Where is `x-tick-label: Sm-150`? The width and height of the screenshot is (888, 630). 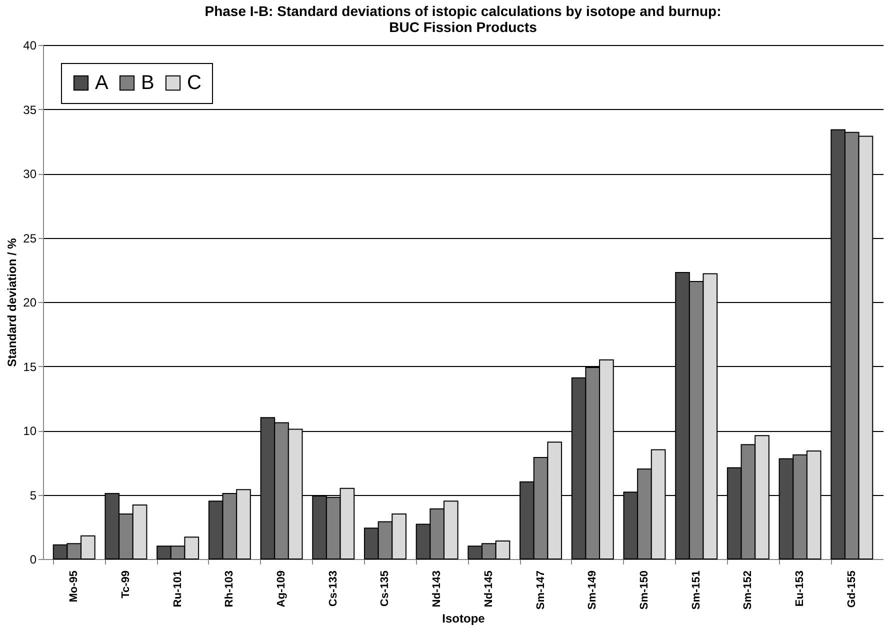 x-tick-label: Sm-150 is located at coordinates (644, 590).